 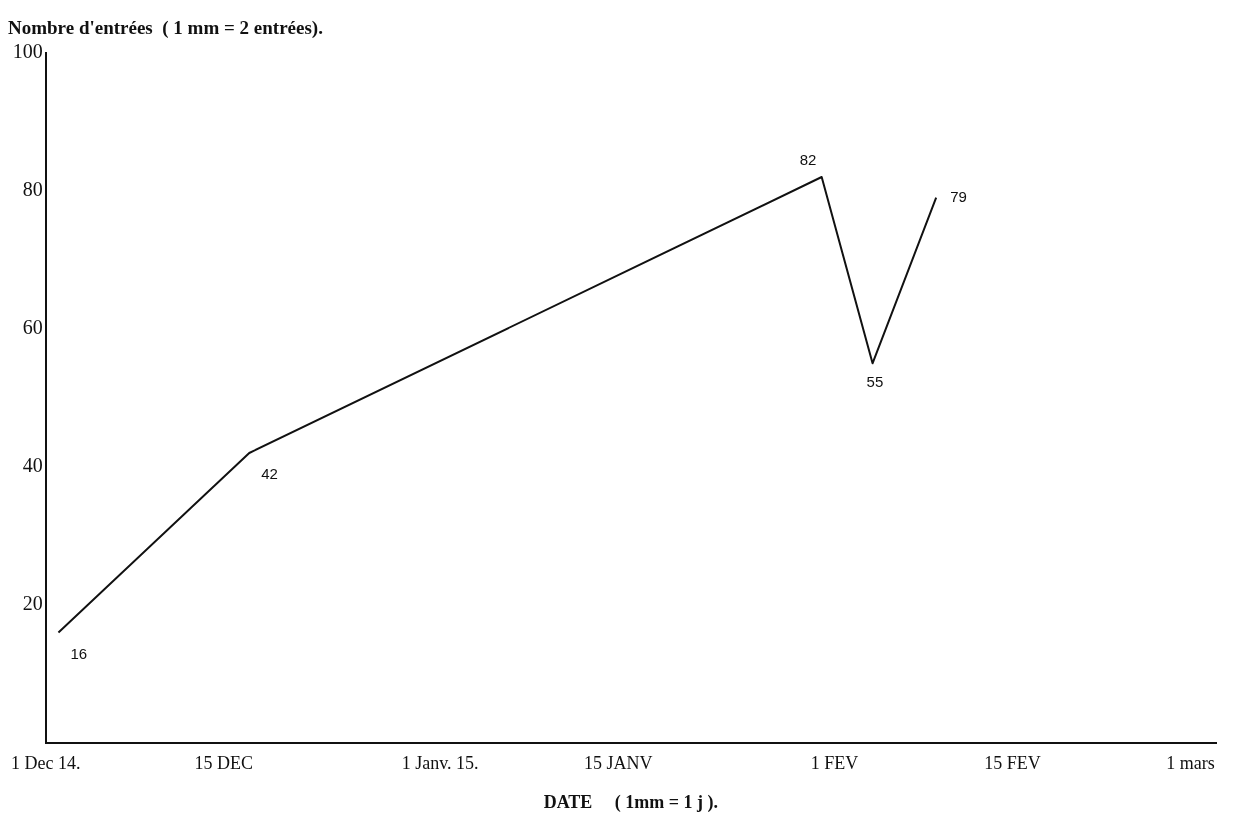 I want to click on data-label: 82, so click(x=808, y=160).